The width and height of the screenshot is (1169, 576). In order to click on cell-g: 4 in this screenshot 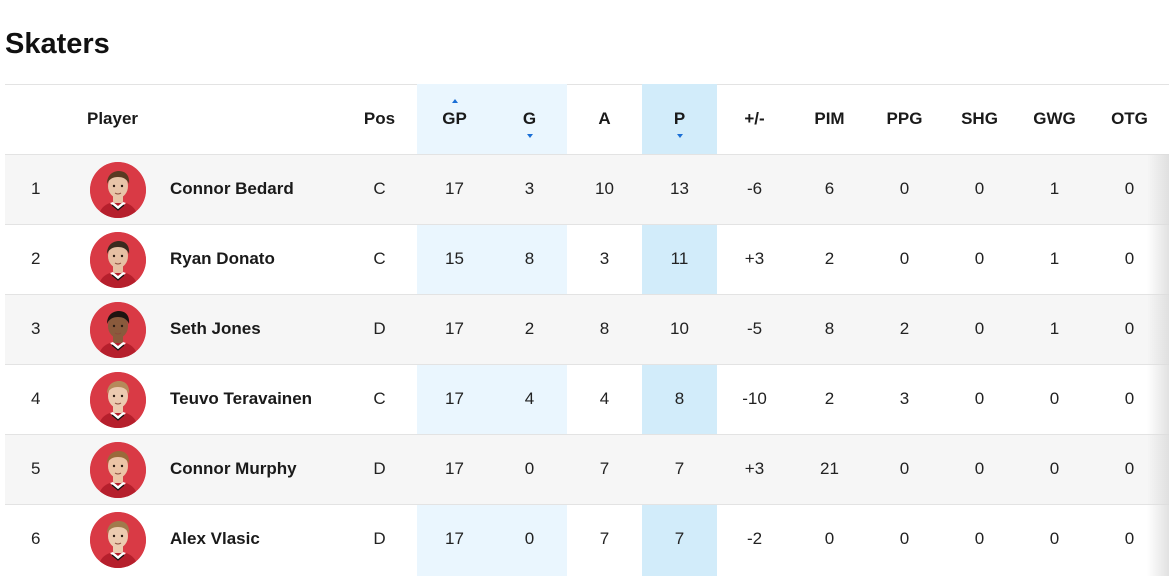, I will do `click(529, 398)`.